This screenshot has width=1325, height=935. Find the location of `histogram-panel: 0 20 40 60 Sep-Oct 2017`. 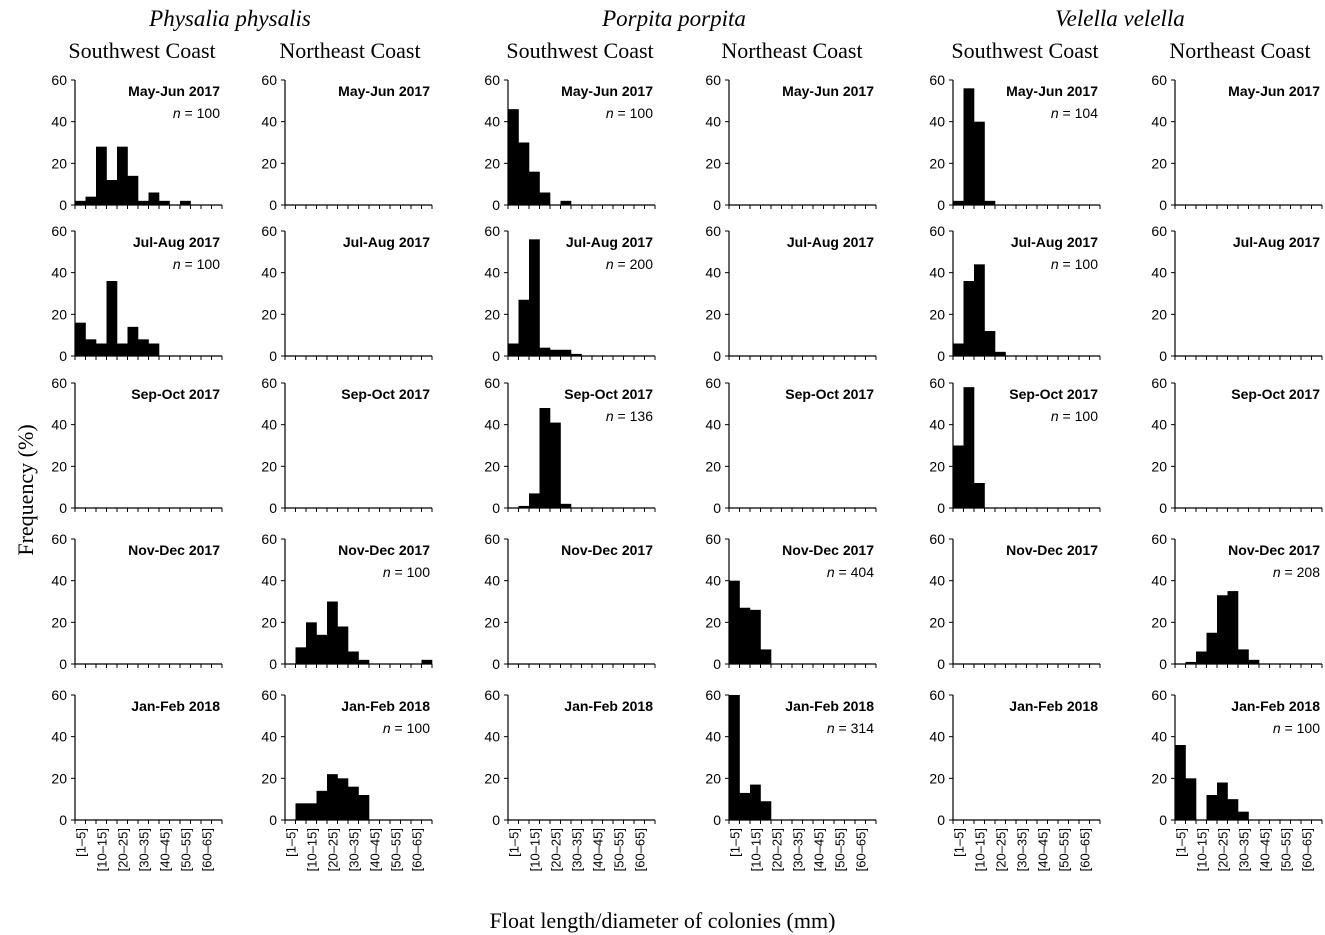

histogram-panel: 0 20 40 60 Sep-Oct 2017 is located at coordinates (137, 445).